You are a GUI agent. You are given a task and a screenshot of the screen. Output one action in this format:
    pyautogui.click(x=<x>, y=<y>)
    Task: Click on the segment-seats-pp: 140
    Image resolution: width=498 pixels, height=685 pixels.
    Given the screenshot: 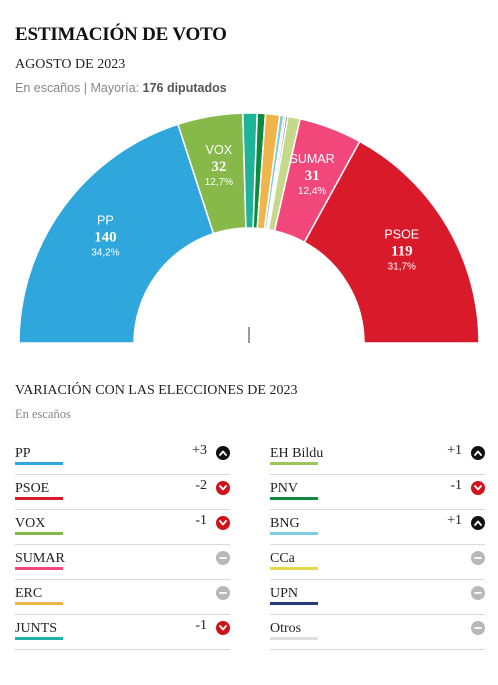 What is the action you would take?
    pyautogui.click(x=105, y=238)
    